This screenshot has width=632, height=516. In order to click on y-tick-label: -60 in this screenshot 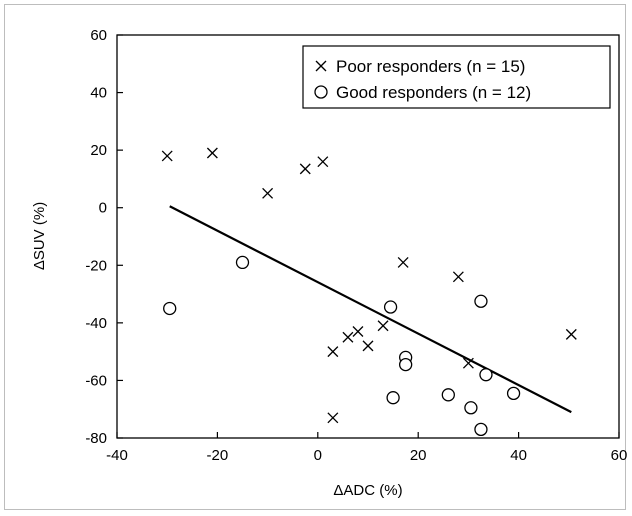, I will do `click(96, 380)`.